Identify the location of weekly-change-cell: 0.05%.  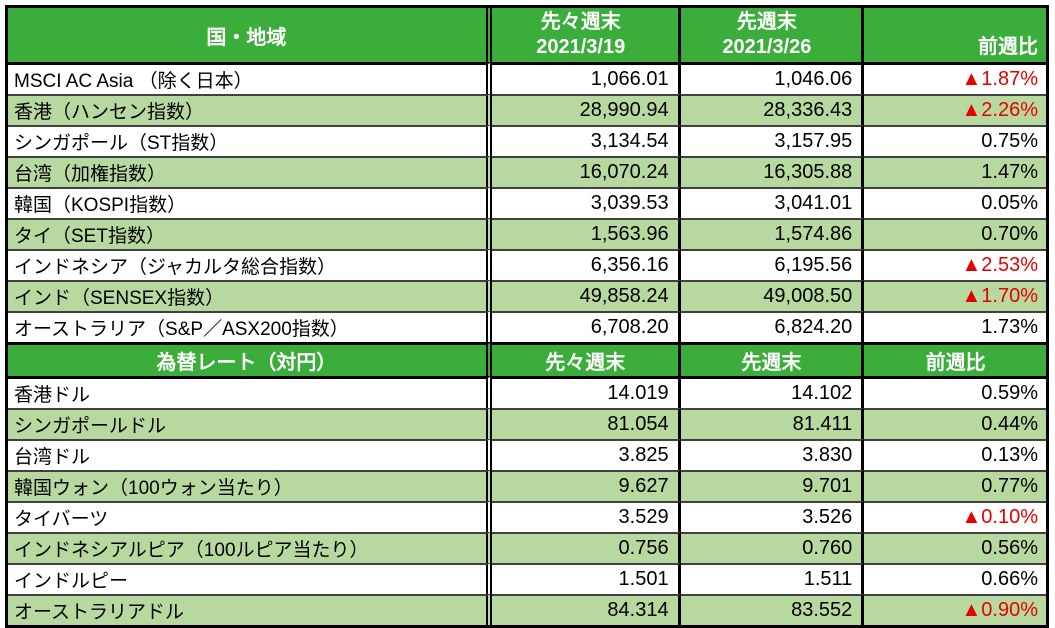
(955, 202).